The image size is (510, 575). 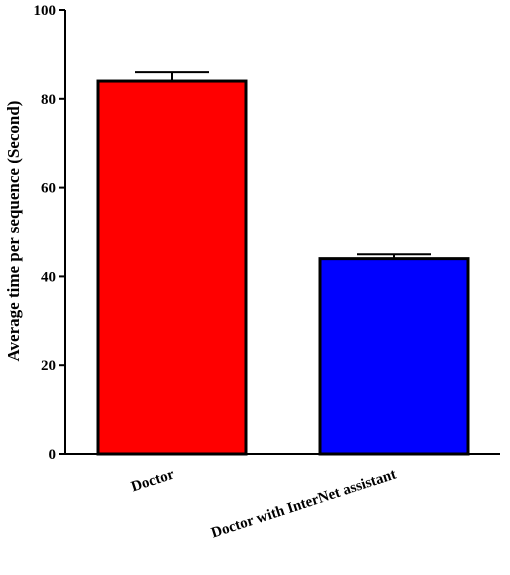 I want to click on bar-doctor-with-internet-assistant, so click(x=394, y=356).